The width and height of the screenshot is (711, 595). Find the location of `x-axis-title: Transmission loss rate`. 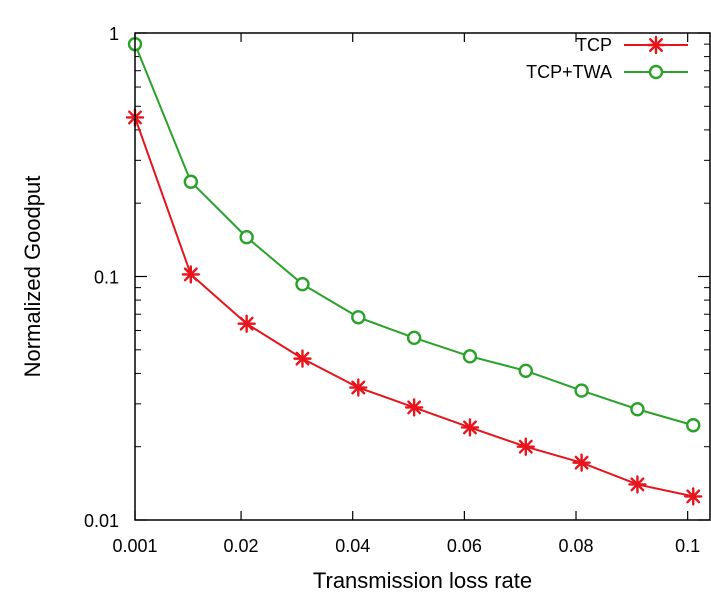

x-axis-title: Transmission loss rate is located at coordinates (422, 580).